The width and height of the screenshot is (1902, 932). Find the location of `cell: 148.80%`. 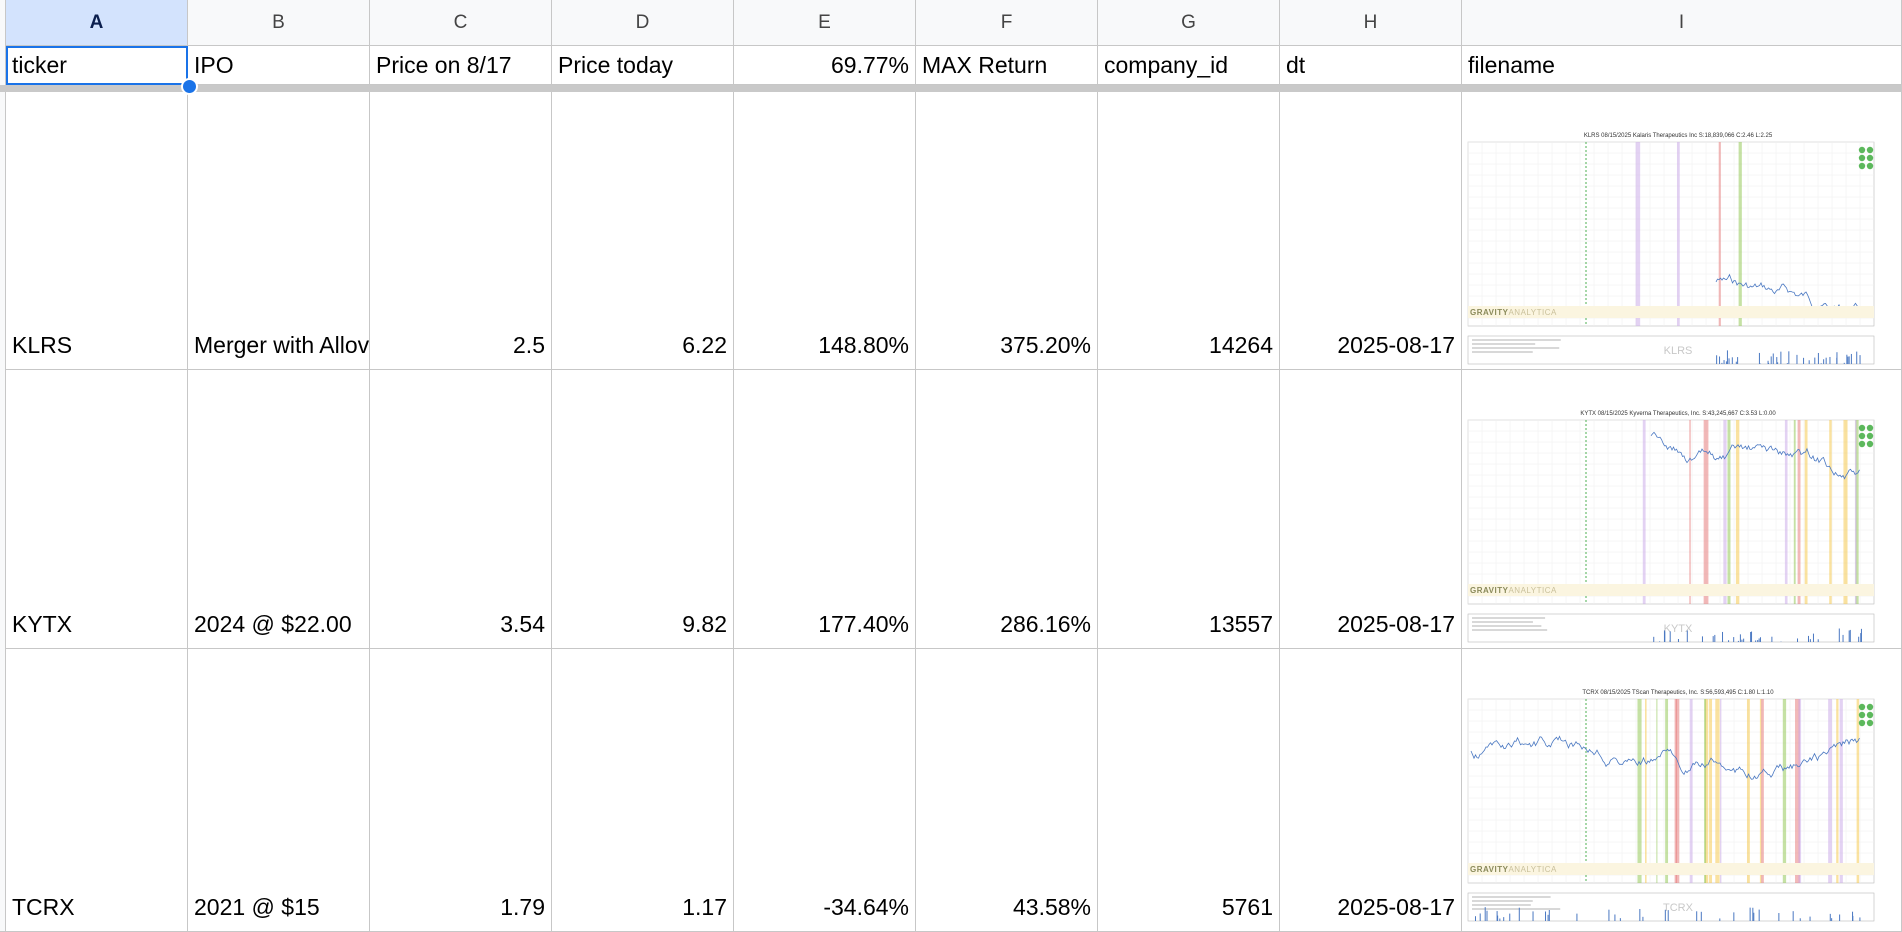

cell: 148.80% is located at coordinates (825, 231).